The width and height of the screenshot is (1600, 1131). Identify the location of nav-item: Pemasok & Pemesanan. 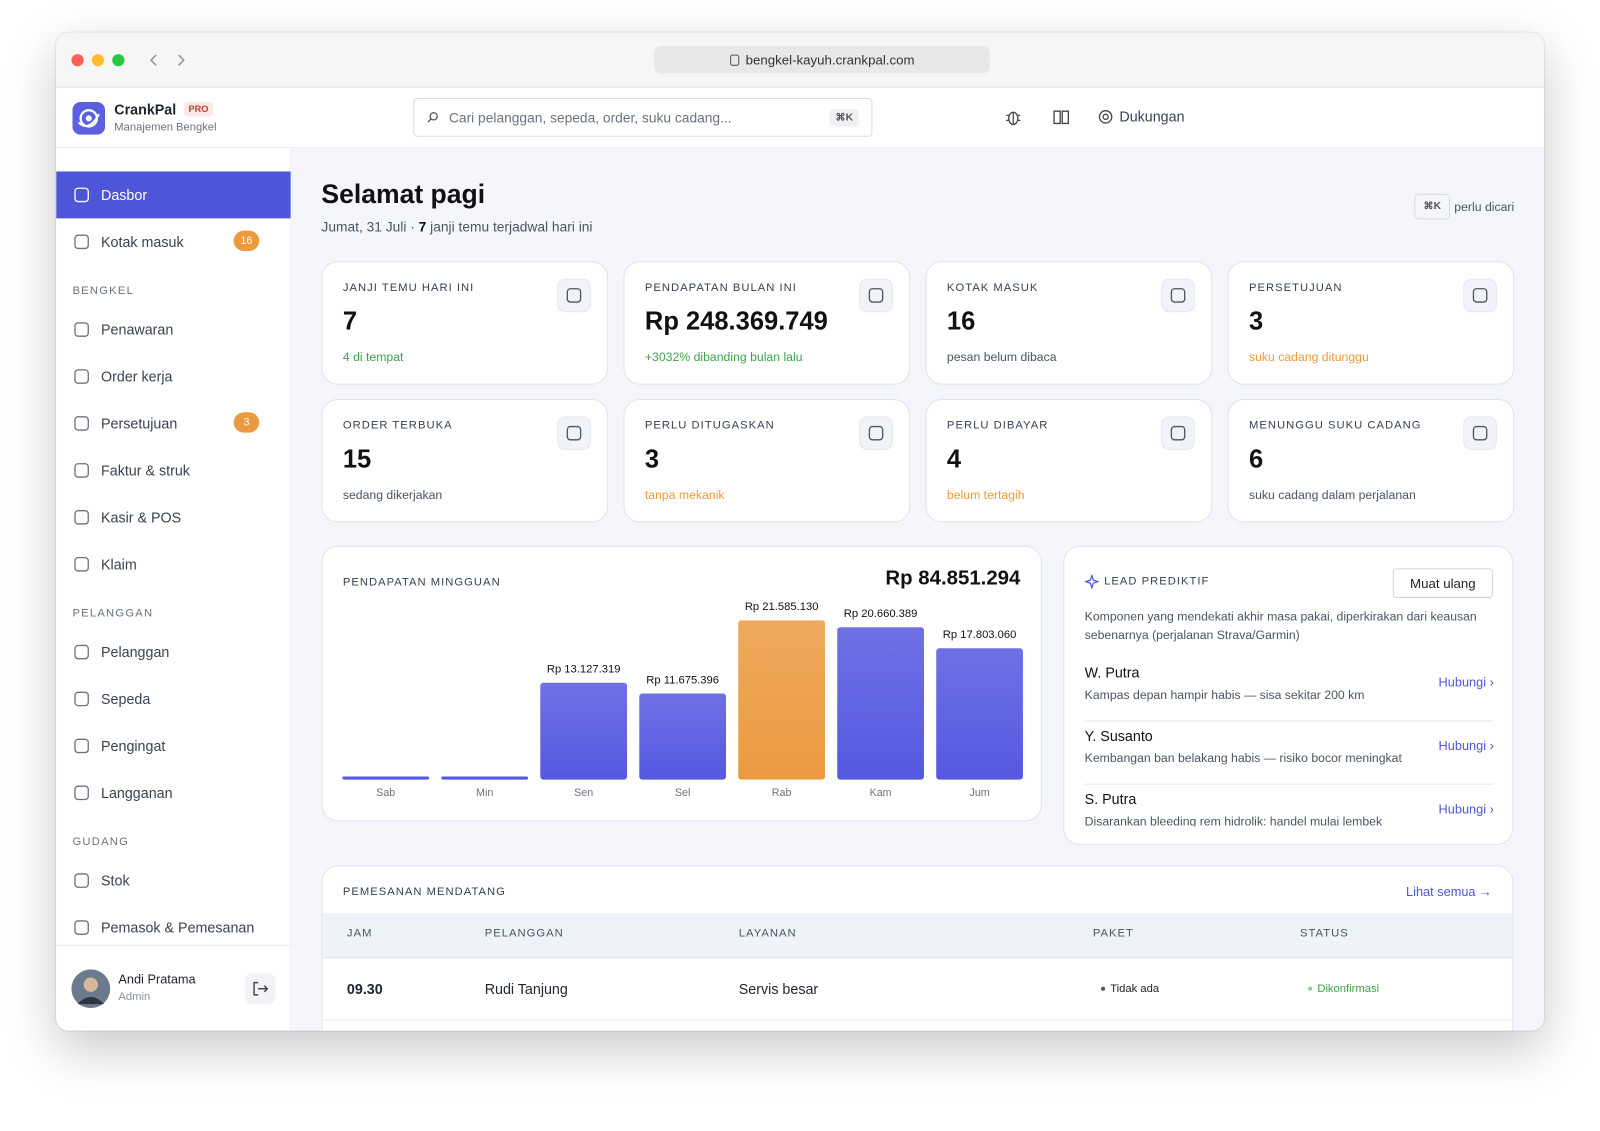
(173, 924).